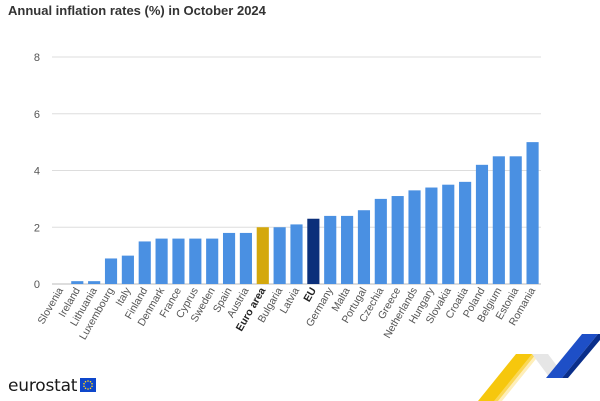 This screenshot has height=401, width=600. I want to click on bar-malta, so click(347, 249).